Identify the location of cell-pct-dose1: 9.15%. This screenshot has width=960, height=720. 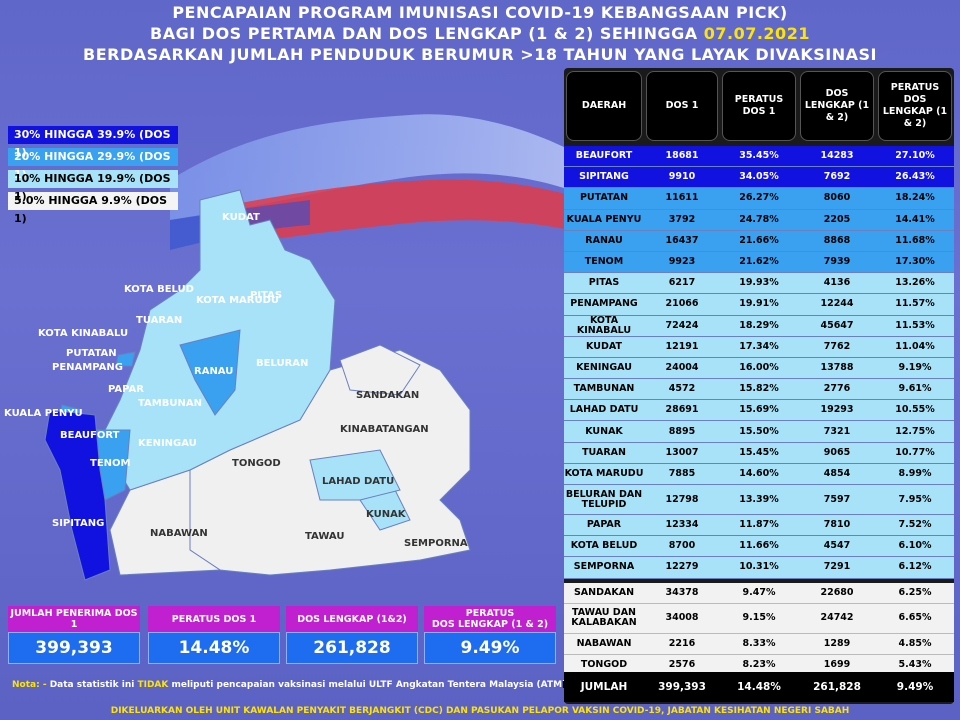
(759, 618).